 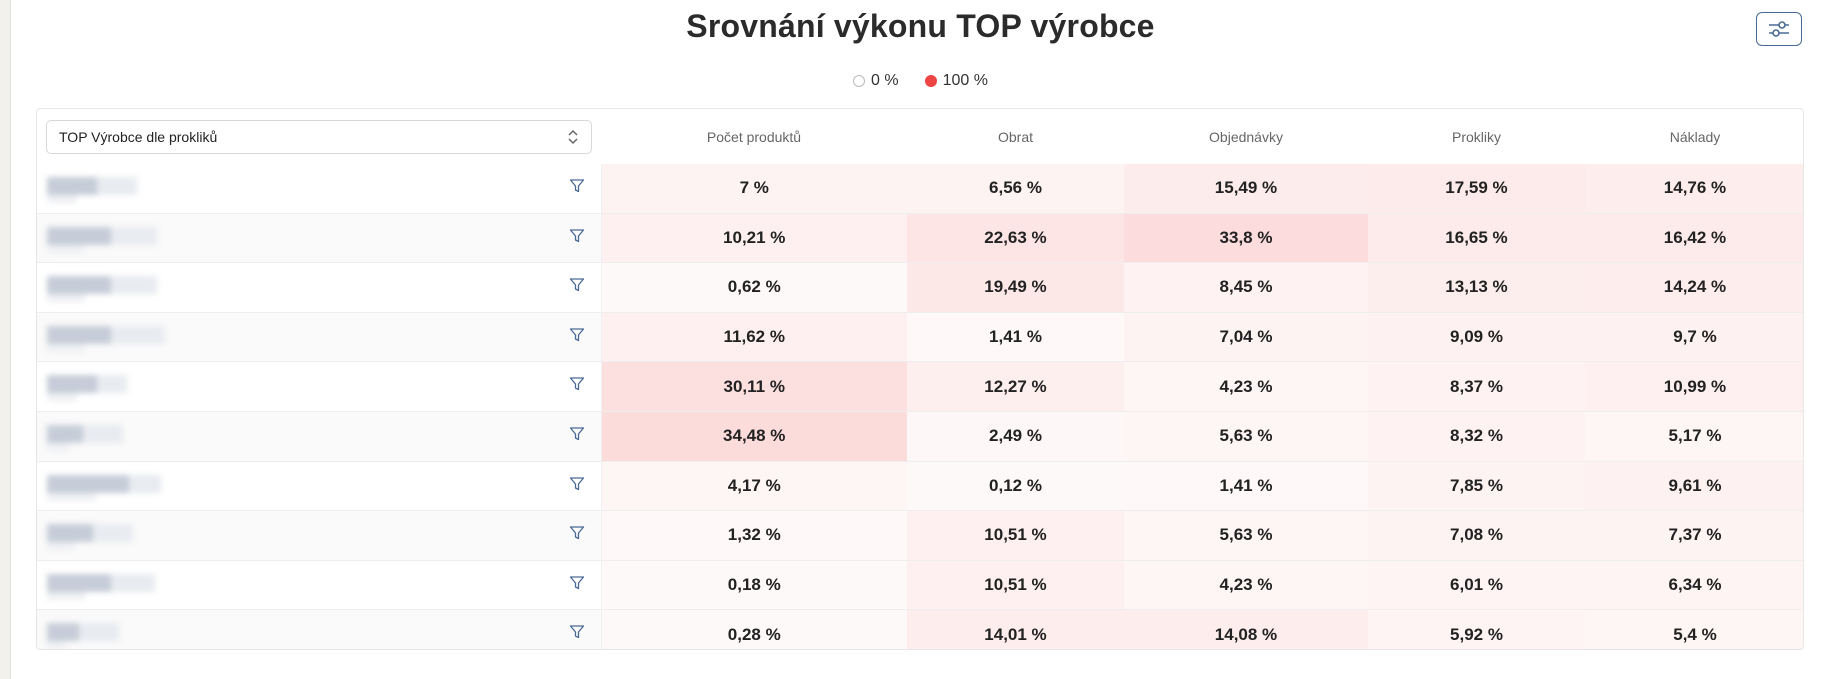 I want to click on metric-cell: 10,99 %, so click(x=1694, y=386).